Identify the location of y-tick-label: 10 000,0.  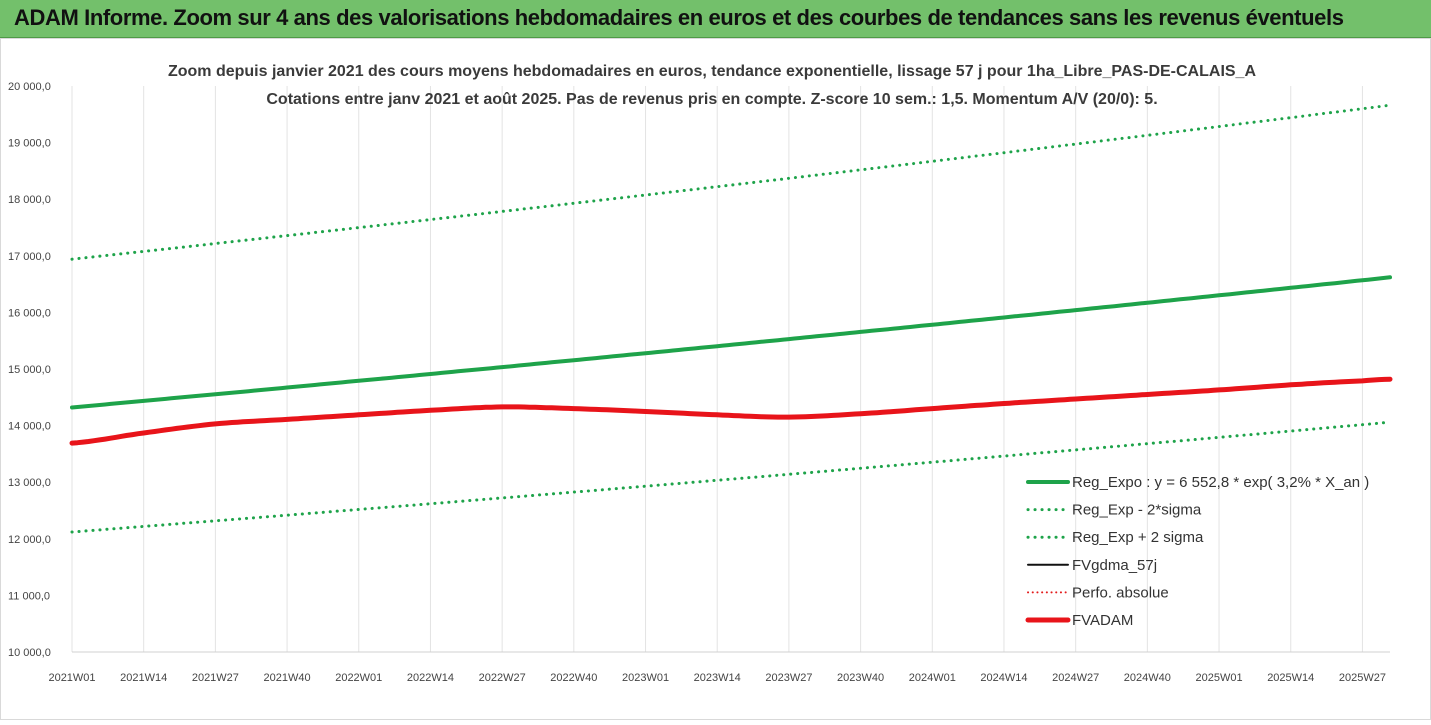
(29, 653).